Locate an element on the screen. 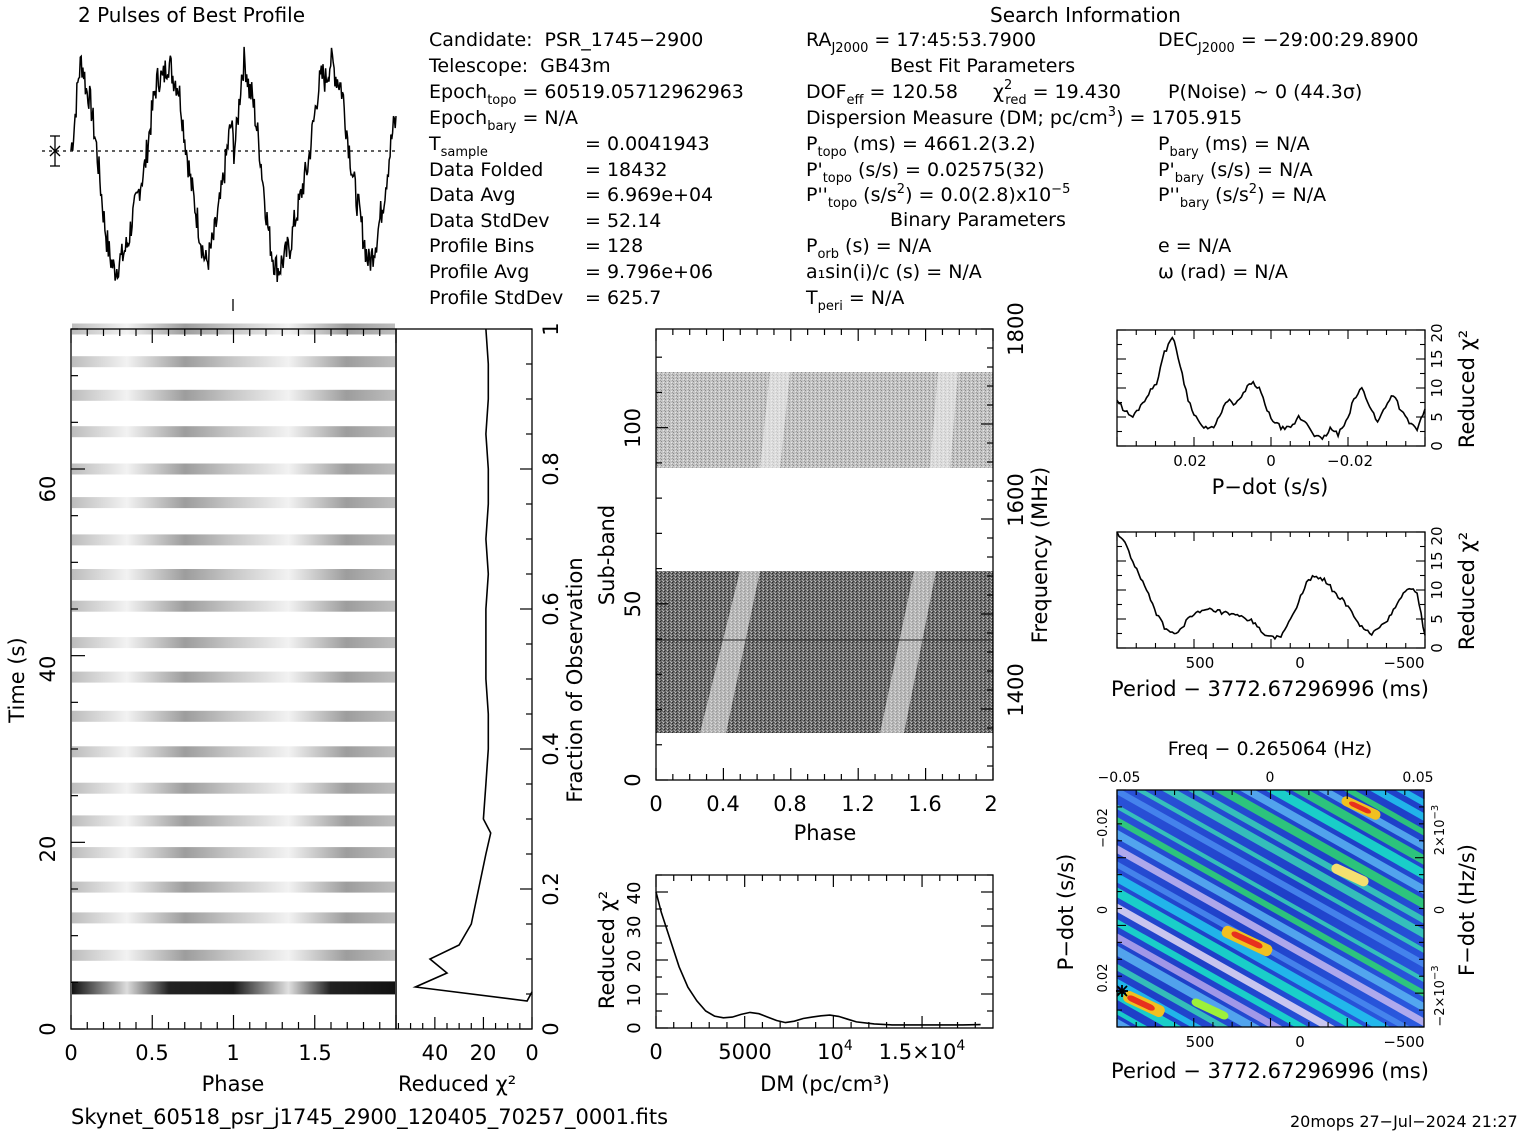  info-dof: DOFeff = 120.58 is located at coordinates (882, 94).